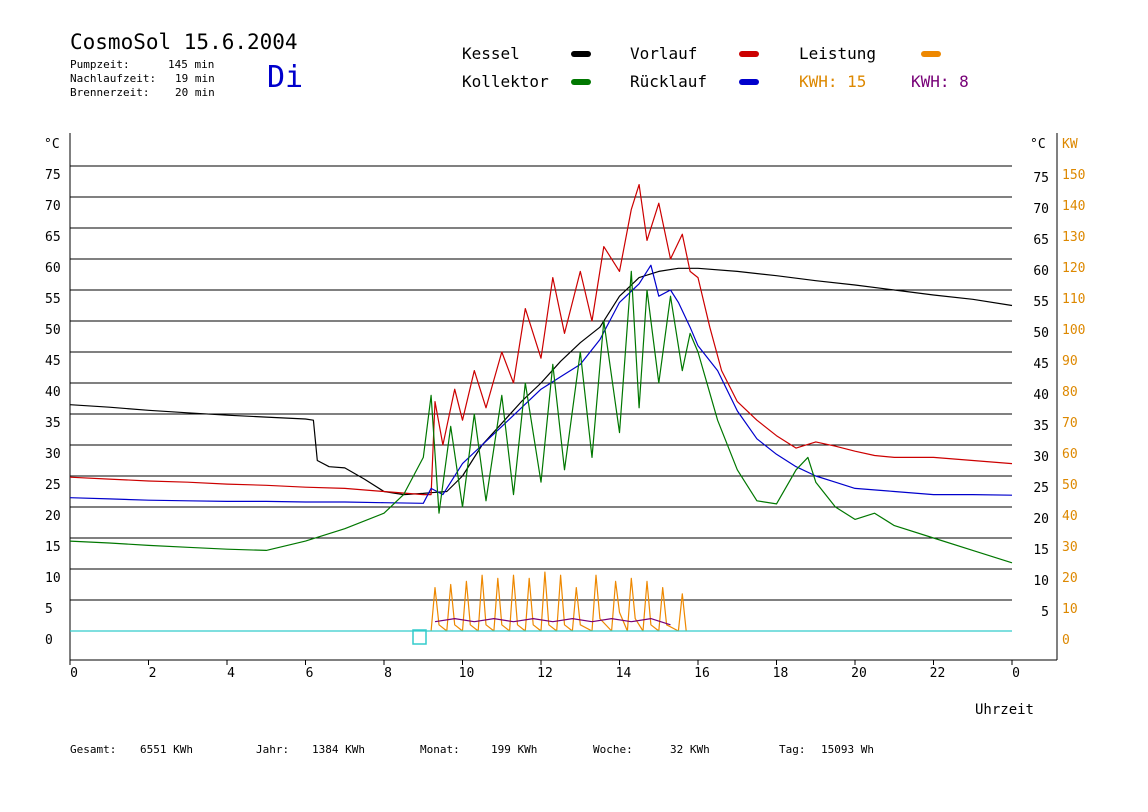 This screenshot has height=812, width=1148. I want to click on legend-kollektor-label: Kollektor, so click(505, 81).